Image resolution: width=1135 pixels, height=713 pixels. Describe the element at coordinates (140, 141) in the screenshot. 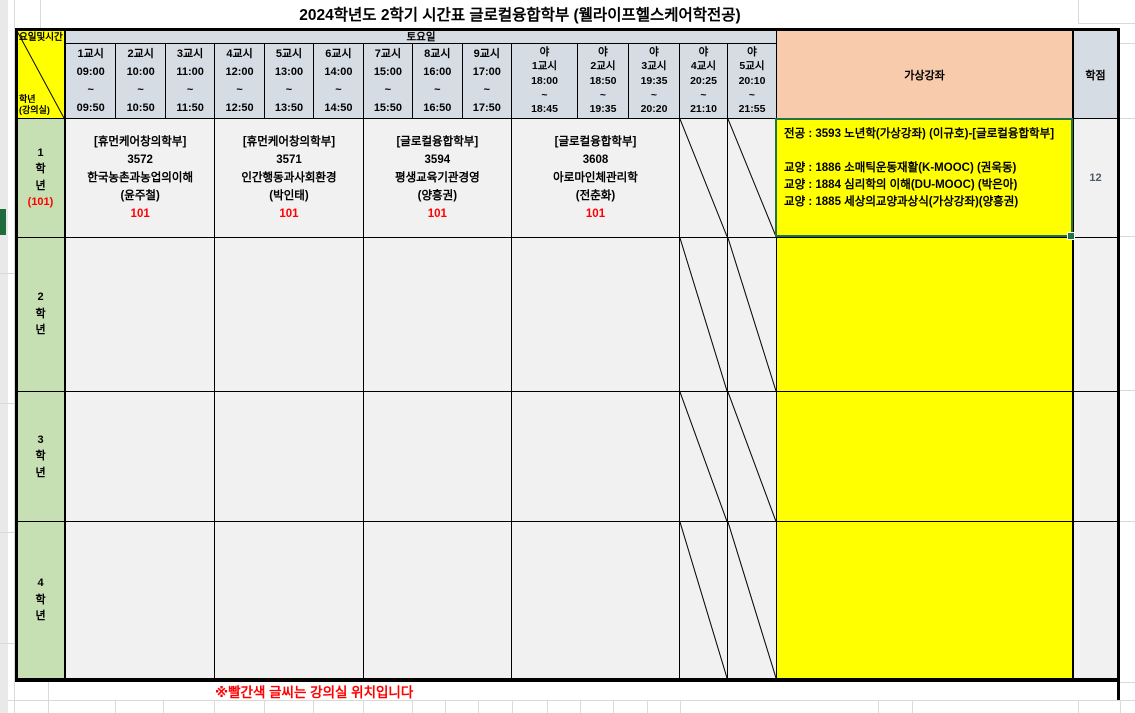

I see `course-dept: [휴먼케어창의학부]` at that location.